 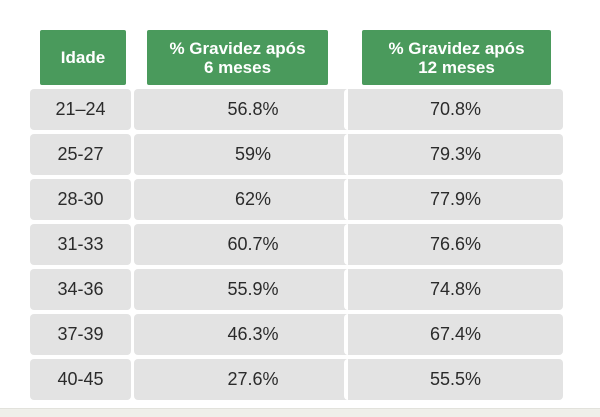 I want to click on age-cell: 21–24, so click(x=80, y=109).